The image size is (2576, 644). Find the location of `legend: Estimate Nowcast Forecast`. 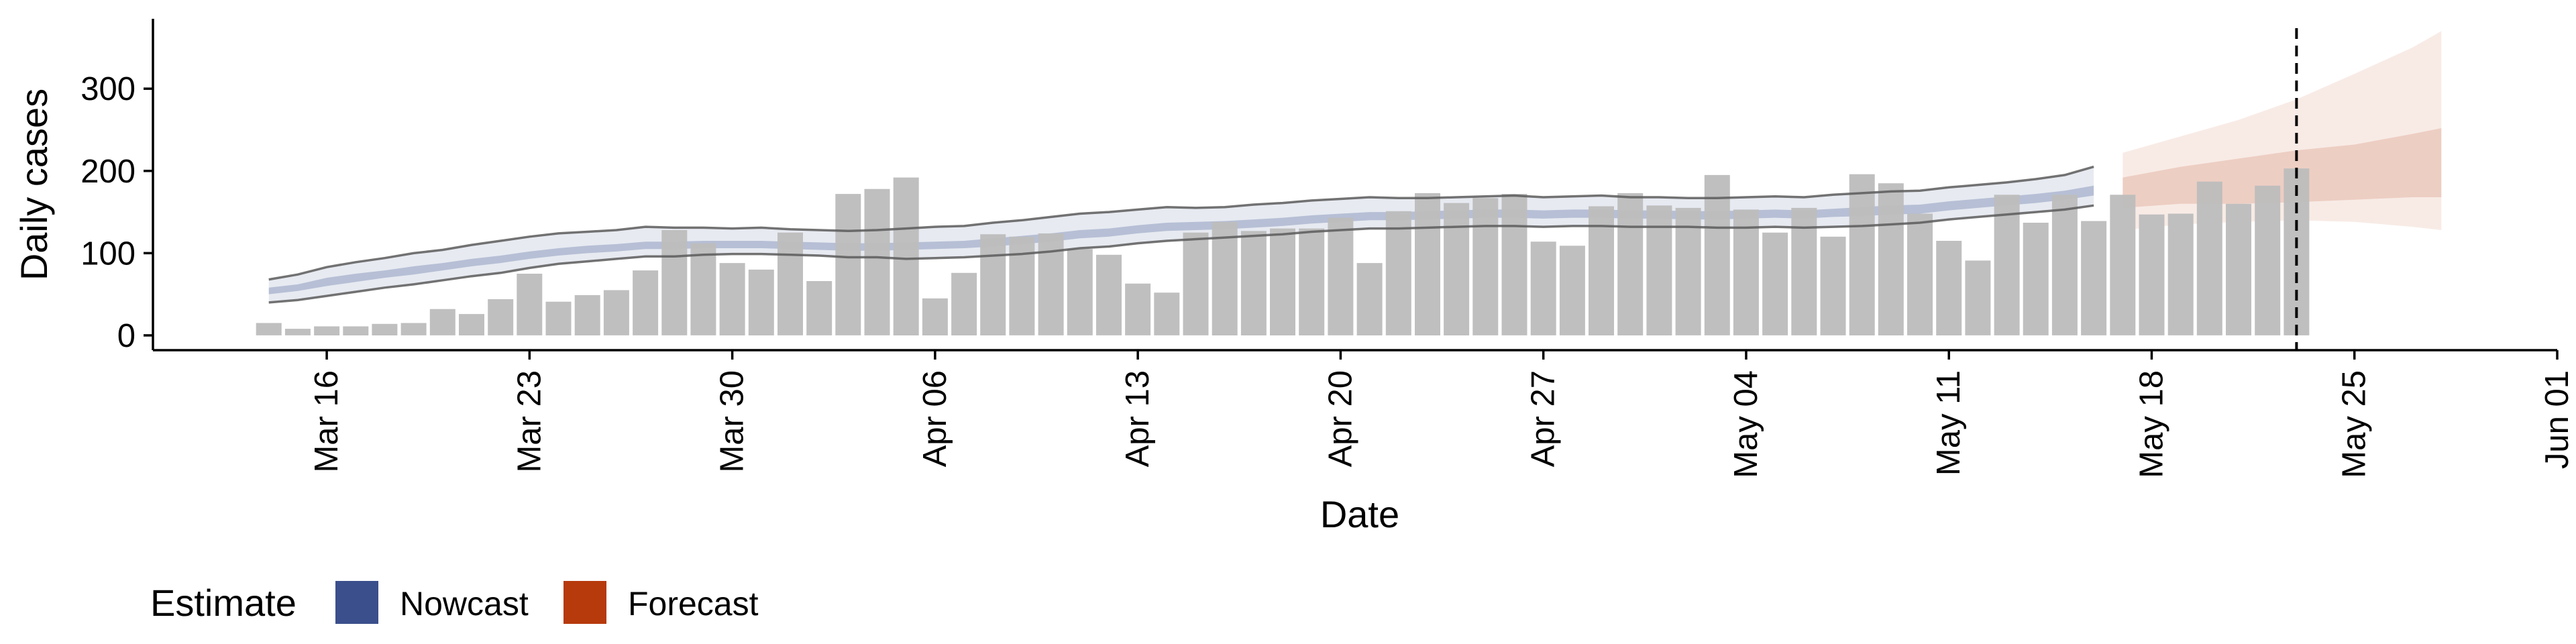

legend: Estimate Nowcast Forecast is located at coordinates (454, 602).